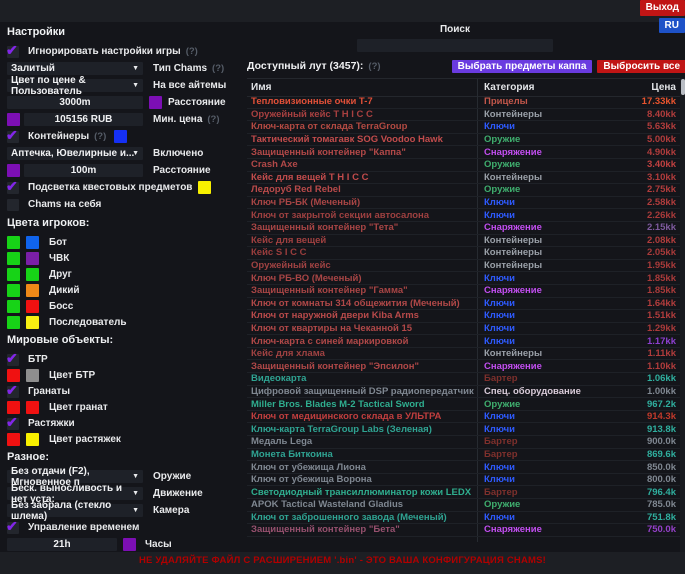 The image size is (685, 574). Describe the element at coordinates (158, 544) in the screenshot. I see `hours-label: Часы` at that location.